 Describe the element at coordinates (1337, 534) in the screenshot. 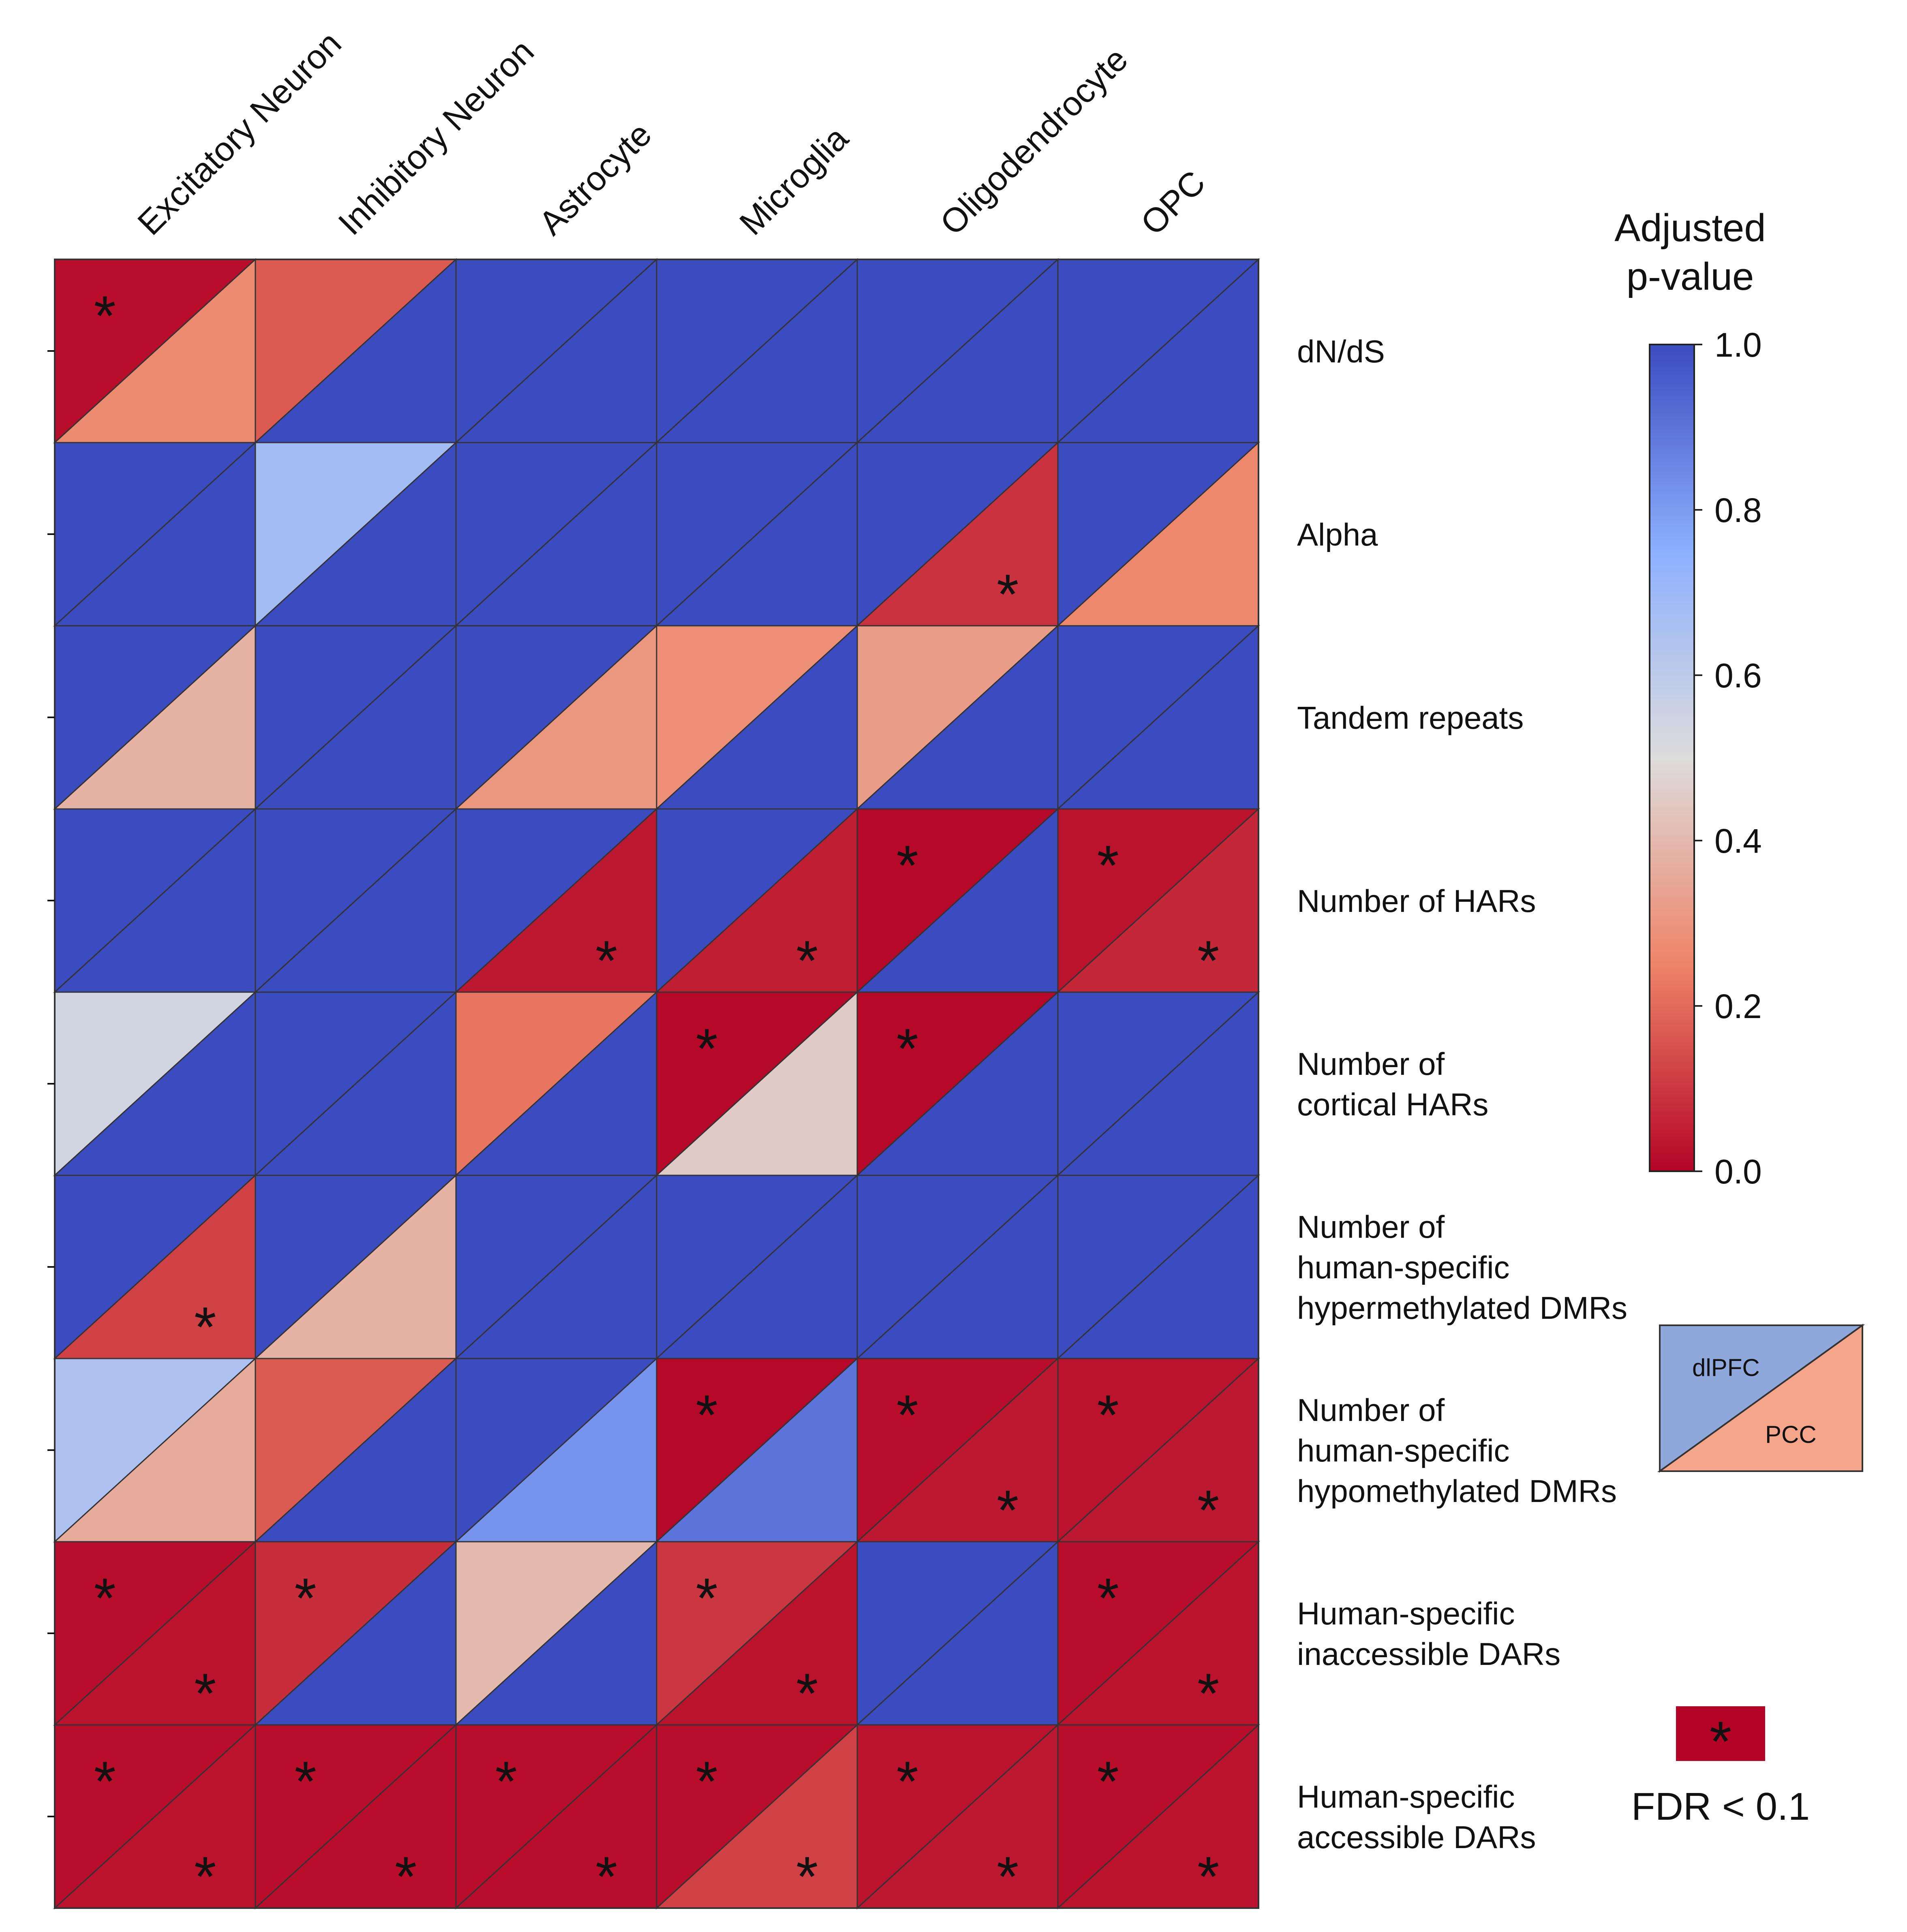

I see `row-label: Alpha` at that location.